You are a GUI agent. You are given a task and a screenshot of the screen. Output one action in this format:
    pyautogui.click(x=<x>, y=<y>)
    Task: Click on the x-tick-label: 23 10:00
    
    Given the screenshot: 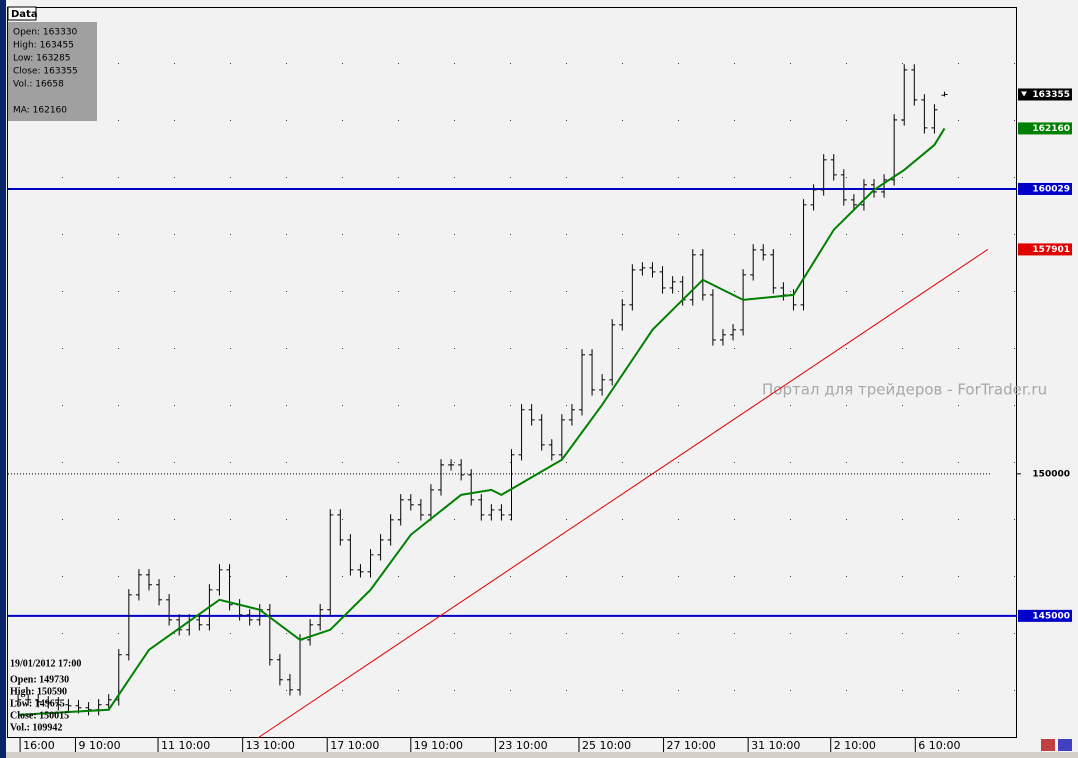 What is the action you would take?
    pyautogui.click(x=522, y=745)
    